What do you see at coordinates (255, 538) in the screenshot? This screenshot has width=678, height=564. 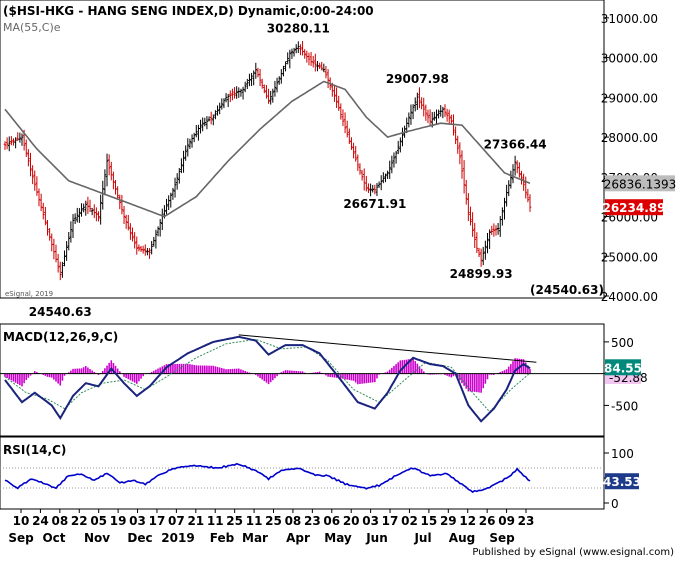 I see `month-label: Mar` at bounding box center [255, 538].